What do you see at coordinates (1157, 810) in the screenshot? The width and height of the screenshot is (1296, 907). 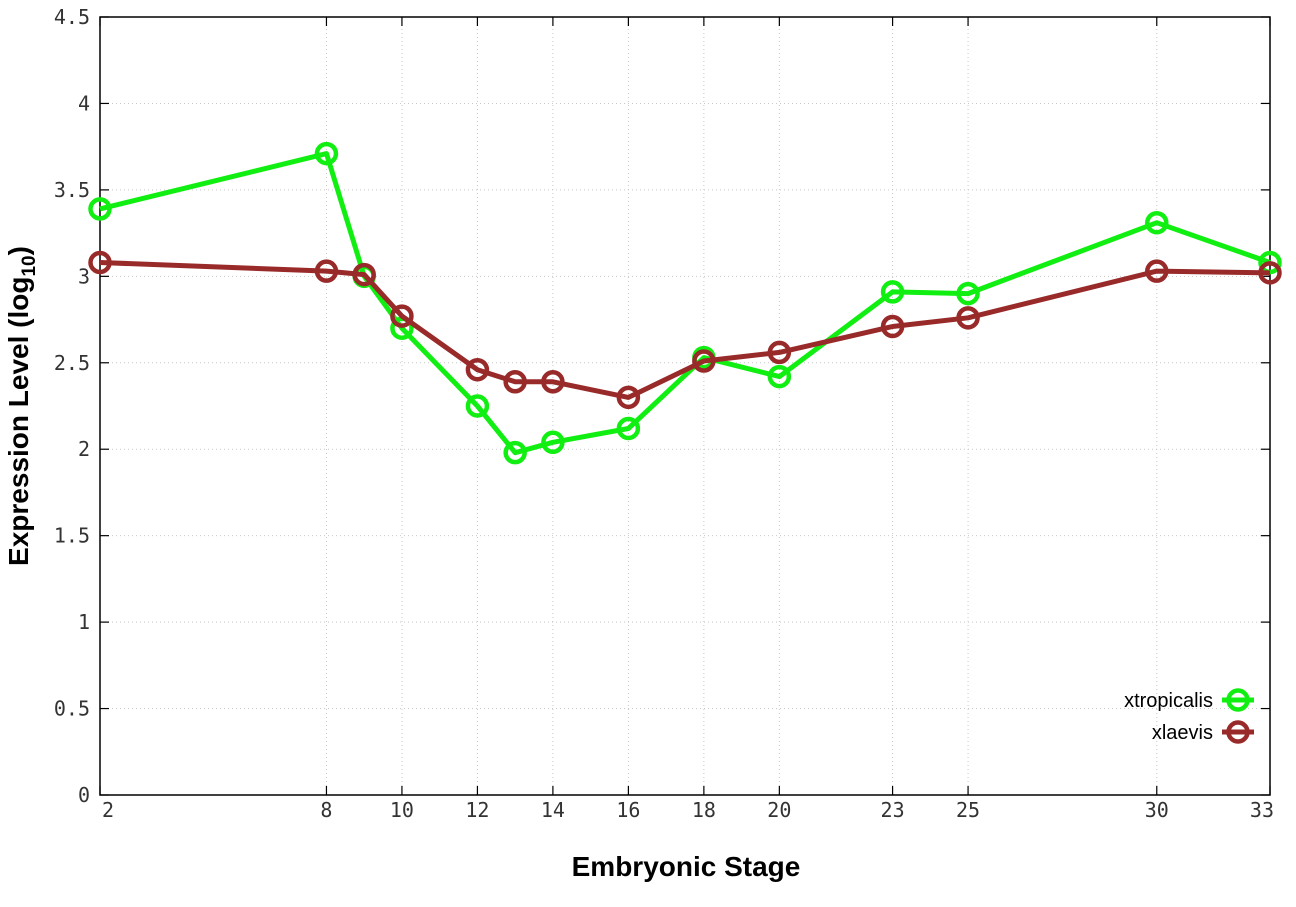 I see `x-tick-label: 30` at bounding box center [1157, 810].